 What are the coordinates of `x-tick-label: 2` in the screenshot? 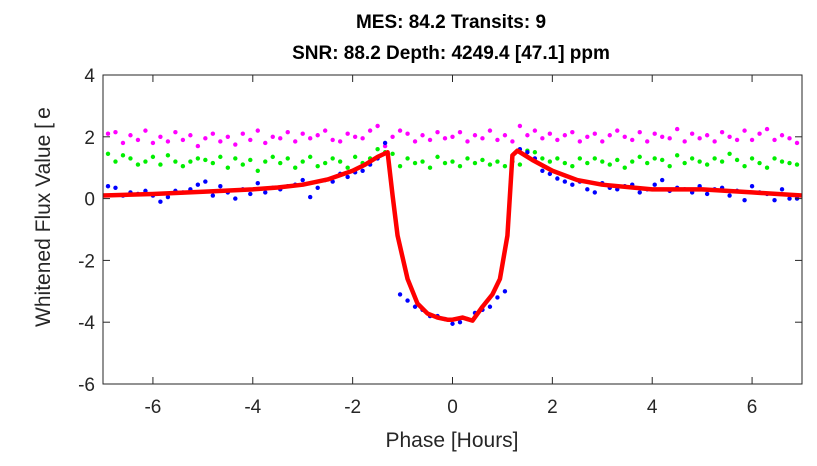 It's located at (552, 407).